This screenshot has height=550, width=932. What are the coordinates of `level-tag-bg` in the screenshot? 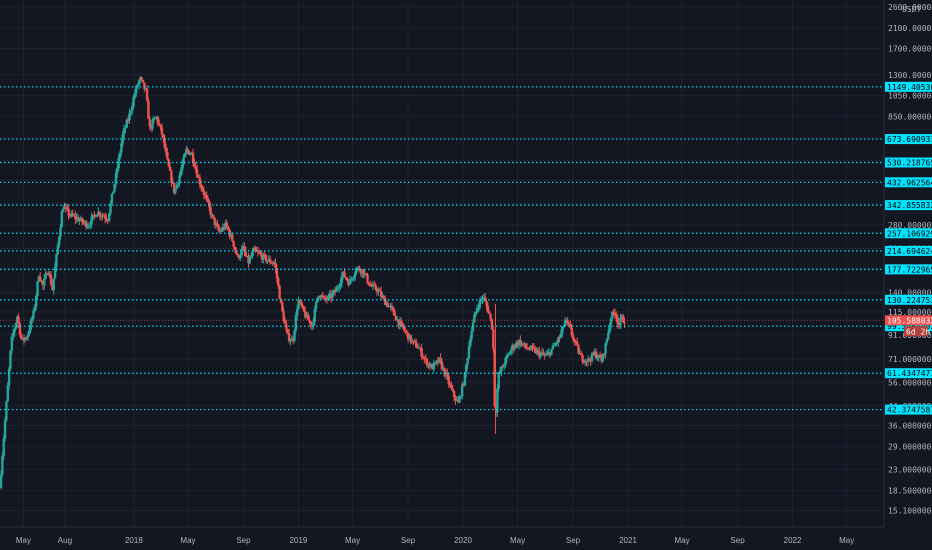 It's located at (908, 250).